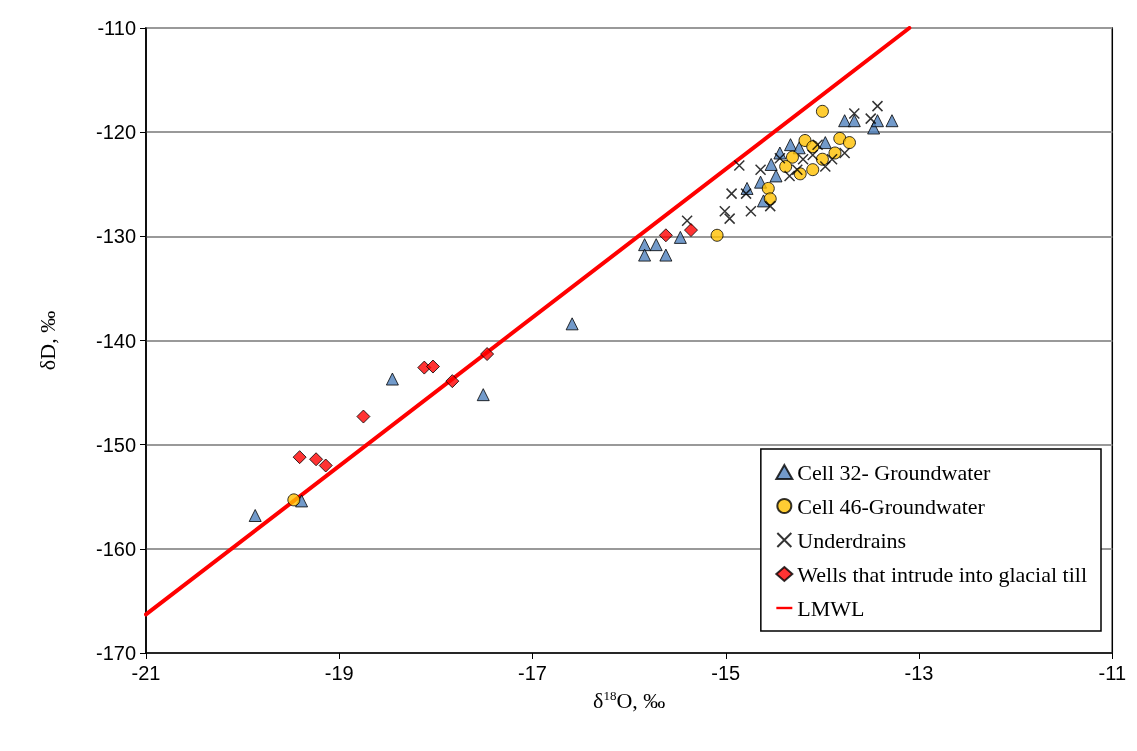 The width and height of the screenshot is (1137, 751). What do you see at coordinates (891, 506) in the screenshot?
I see `legend-label: Cell 46-Groundwater` at bounding box center [891, 506].